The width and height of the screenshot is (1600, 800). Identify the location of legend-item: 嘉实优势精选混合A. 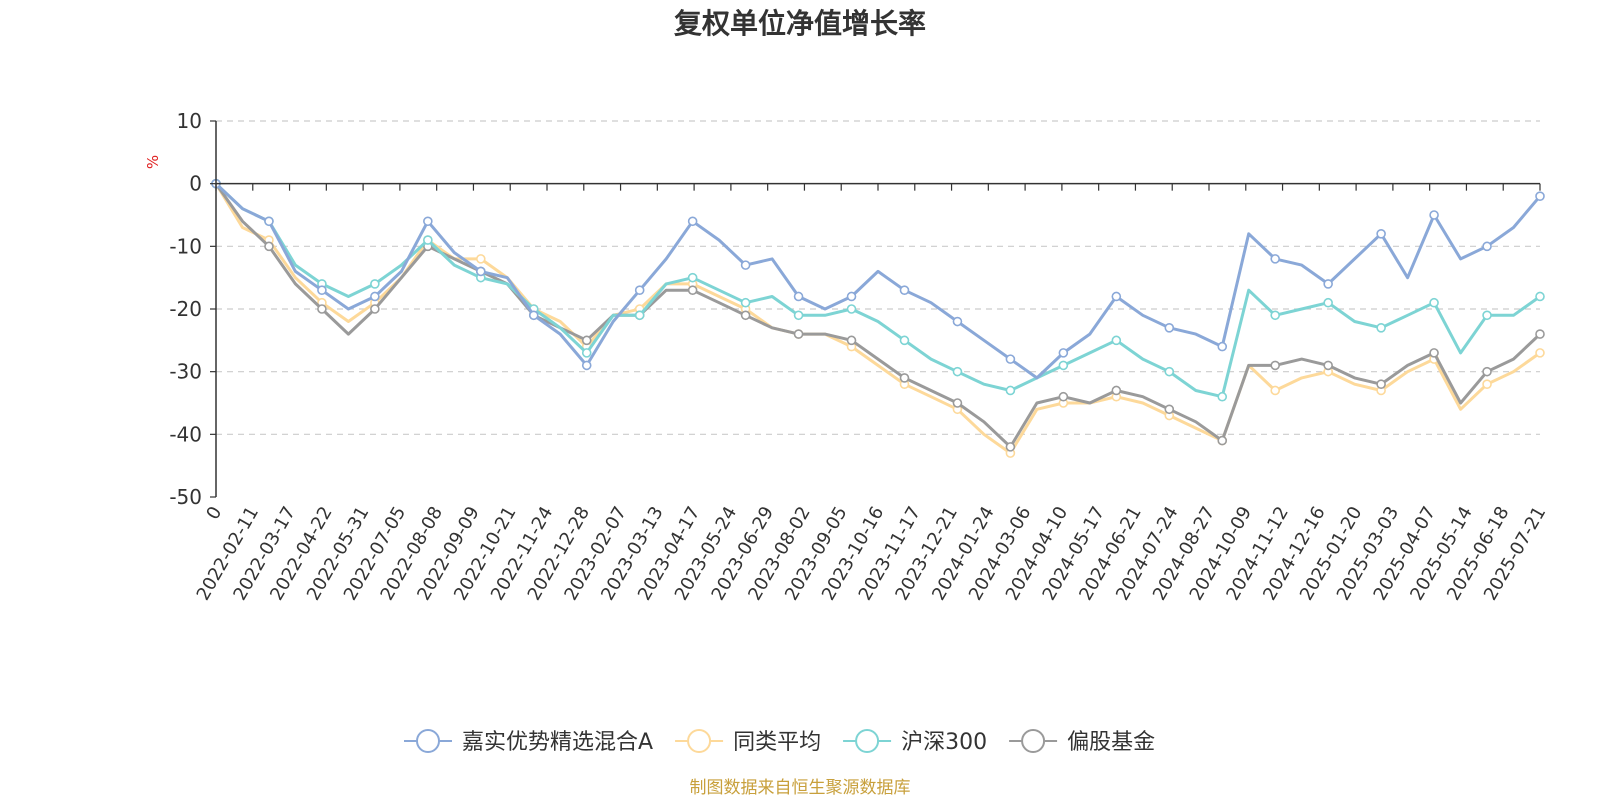
(528, 742).